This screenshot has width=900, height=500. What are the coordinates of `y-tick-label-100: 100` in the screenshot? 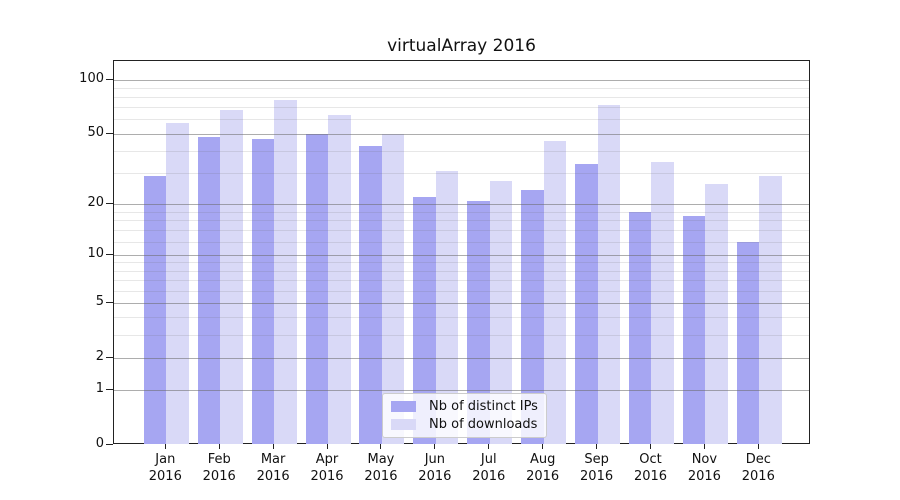 It's located at (91, 78).